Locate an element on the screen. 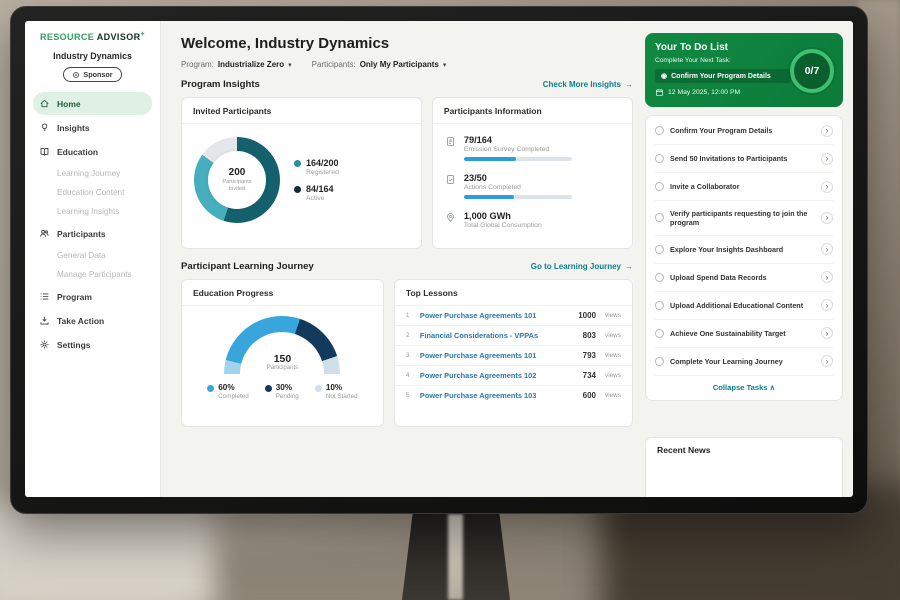  background-light-patch is located at coordinates (107, 552).